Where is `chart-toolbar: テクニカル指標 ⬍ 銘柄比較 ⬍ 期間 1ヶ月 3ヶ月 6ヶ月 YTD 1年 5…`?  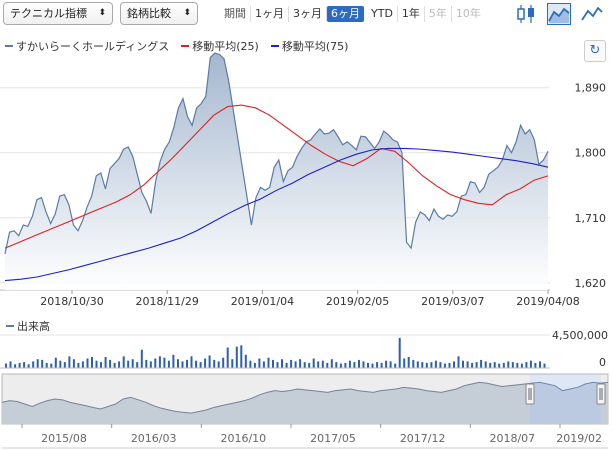 chart-toolbar: テクニカル指標 ⬍ 銘柄比較 ⬍ 期間 1ヶ月 3ヶ月 6ヶ月 YTD 1年 5… is located at coordinates (306, 14).